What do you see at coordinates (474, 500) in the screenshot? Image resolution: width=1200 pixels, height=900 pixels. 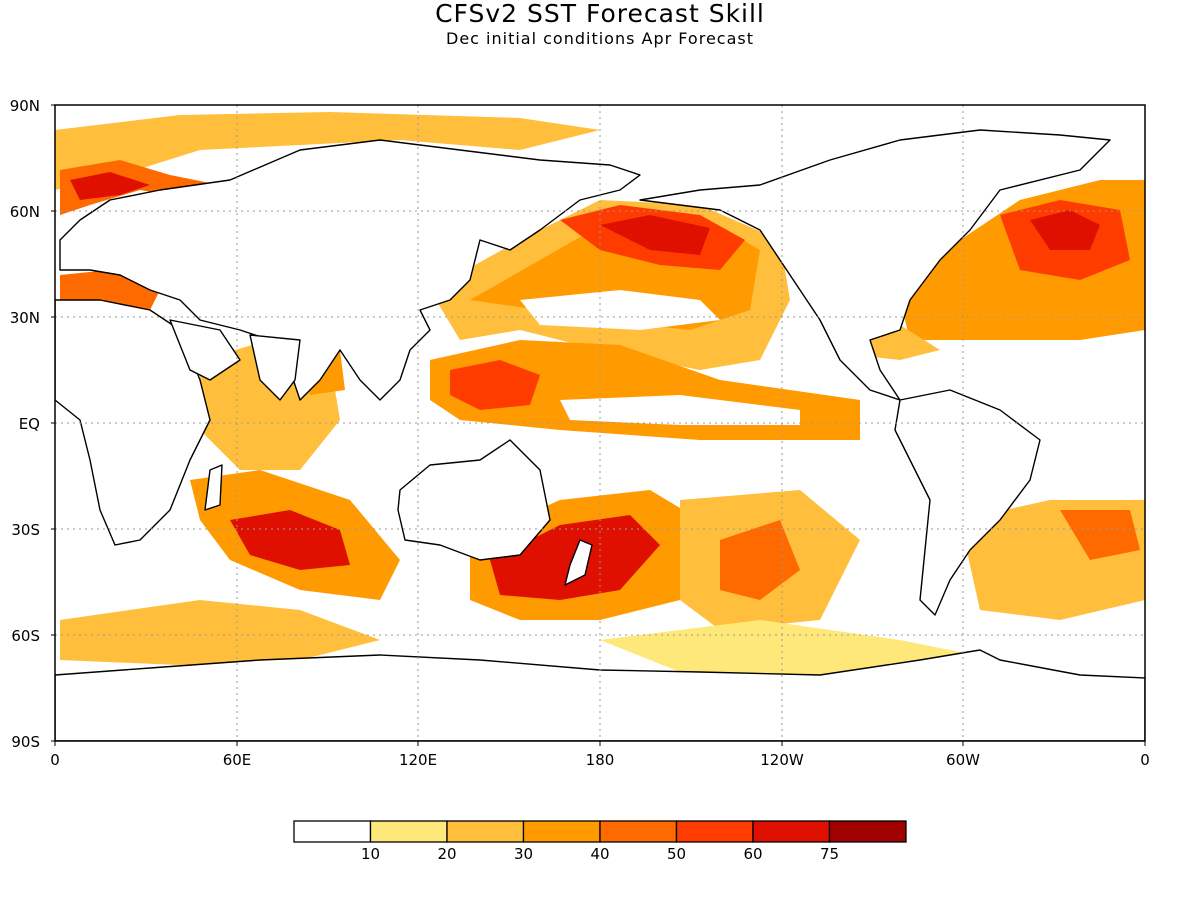 I see `land-australia` at bounding box center [474, 500].